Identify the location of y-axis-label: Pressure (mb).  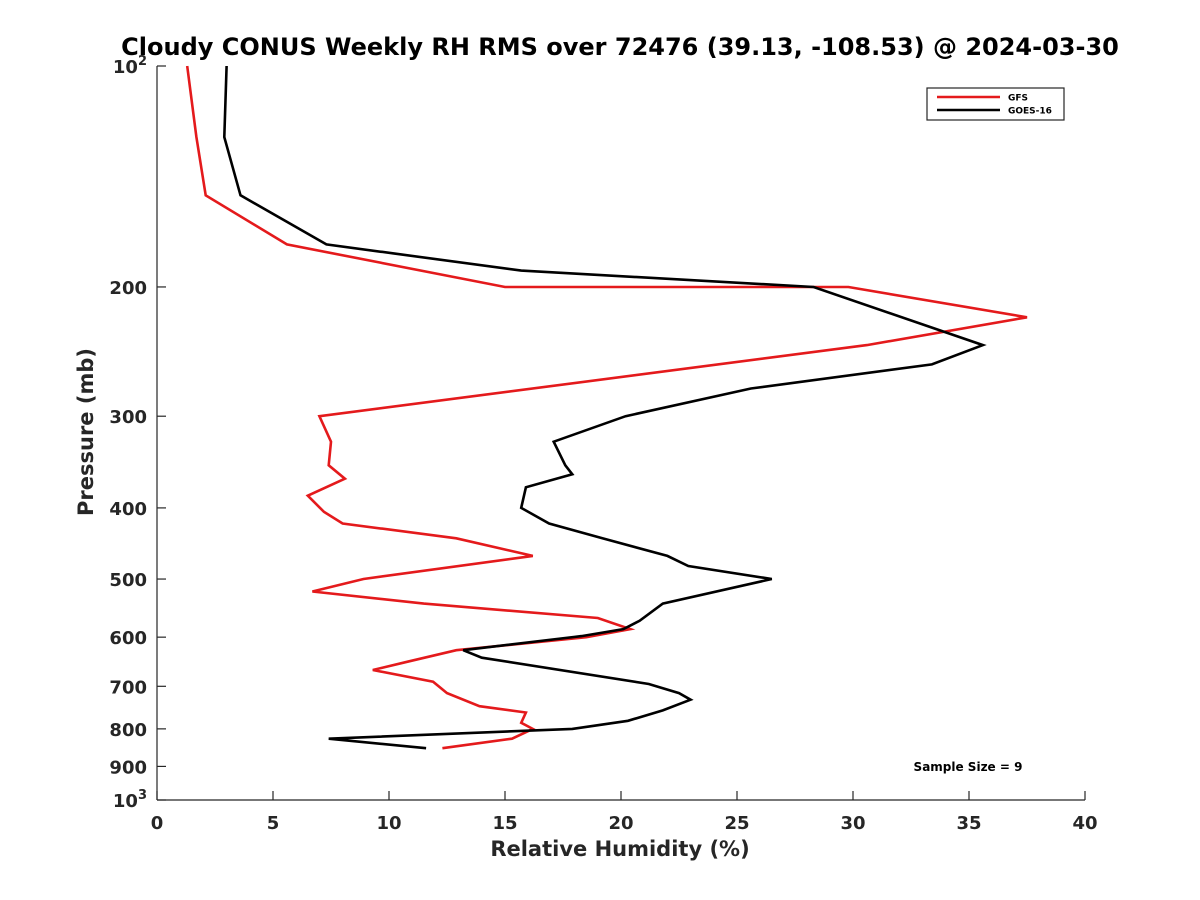
(86, 432).